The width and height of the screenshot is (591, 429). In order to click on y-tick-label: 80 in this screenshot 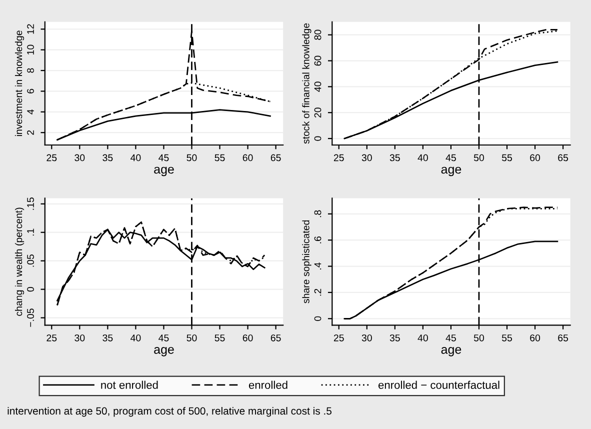, I will do `click(318, 35)`.